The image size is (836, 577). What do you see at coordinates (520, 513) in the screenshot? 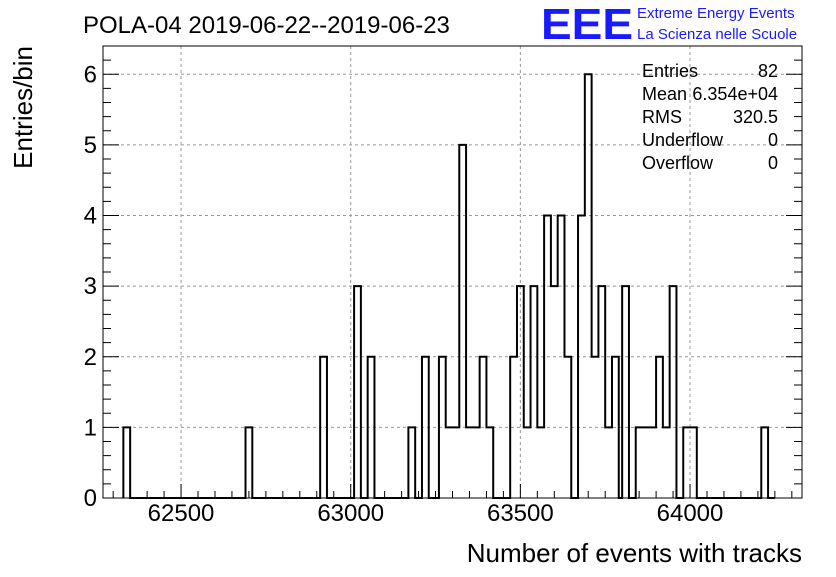
I see `x-tick-label: 63500` at bounding box center [520, 513].